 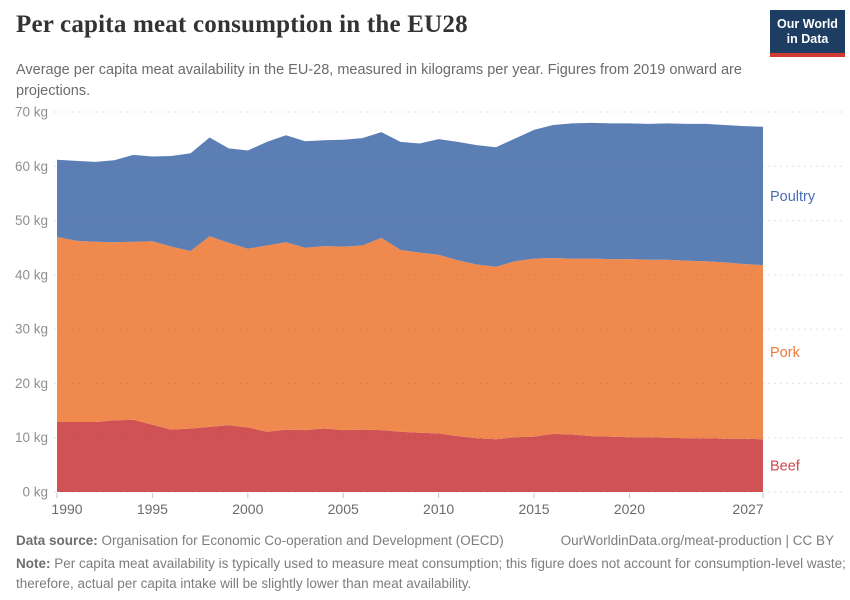 I want to click on area-beef, so click(x=410, y=455).